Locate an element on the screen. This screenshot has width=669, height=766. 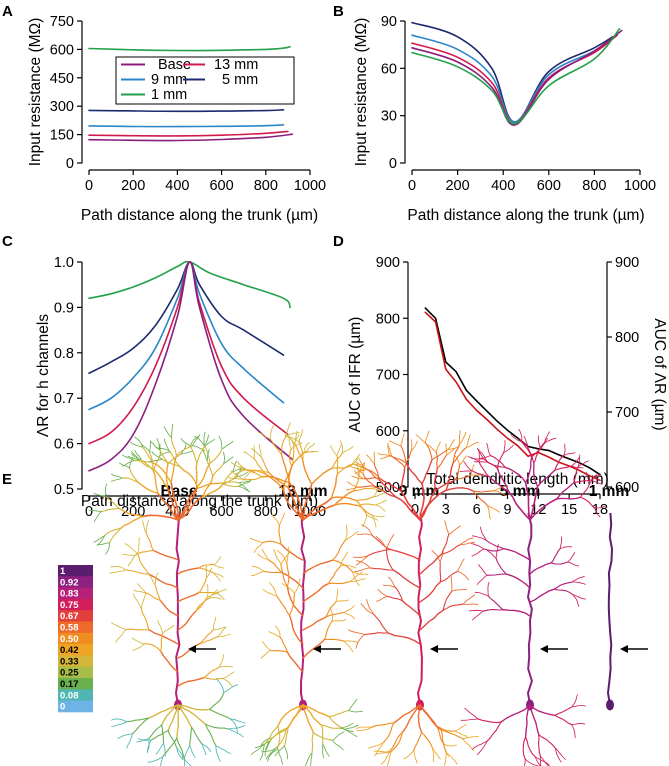
panel-label-e: E is located at coordinates (7, 479).